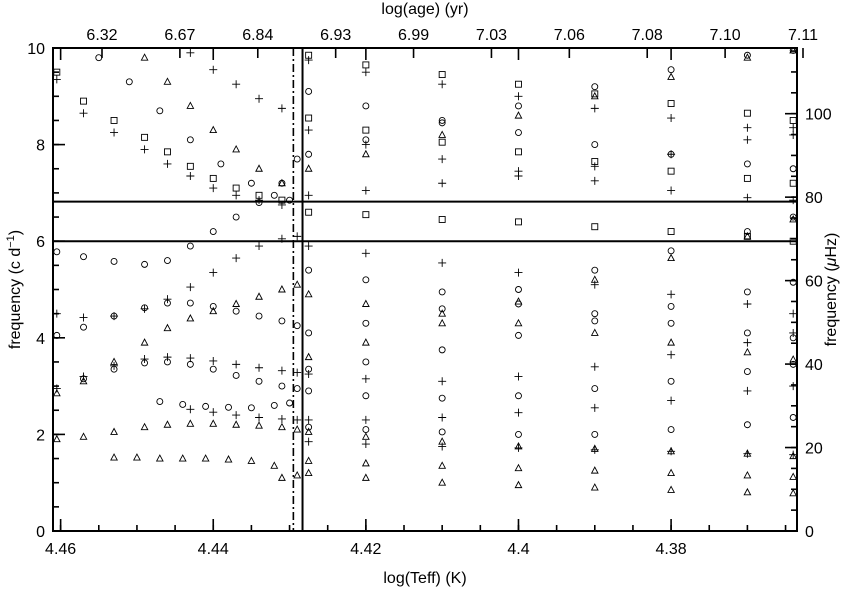 This screenshot has height=591, width=848. I want to click on series-1-plus, so click(177, 277).